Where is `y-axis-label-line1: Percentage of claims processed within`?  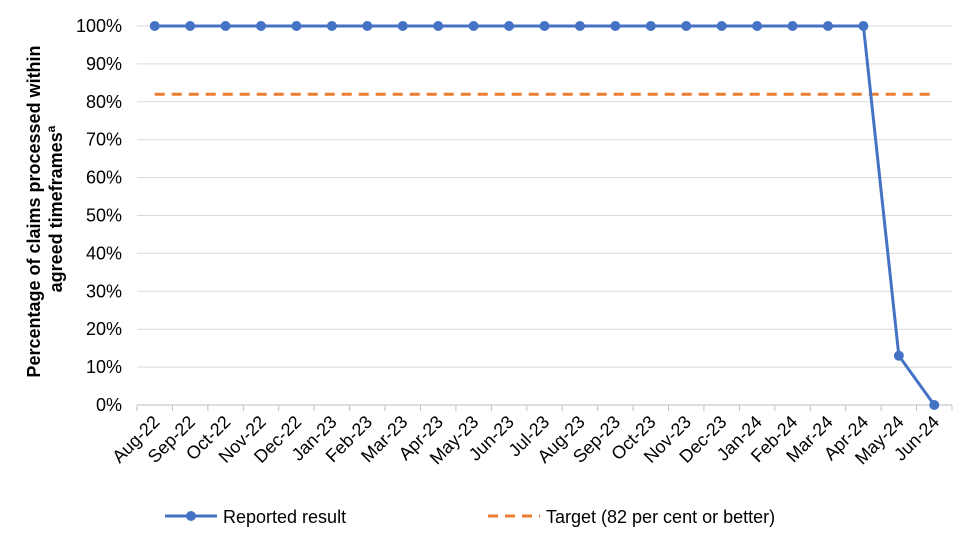 y-axis-label-line1: Percentage of claims processed within is located at coordinates (34, 211).